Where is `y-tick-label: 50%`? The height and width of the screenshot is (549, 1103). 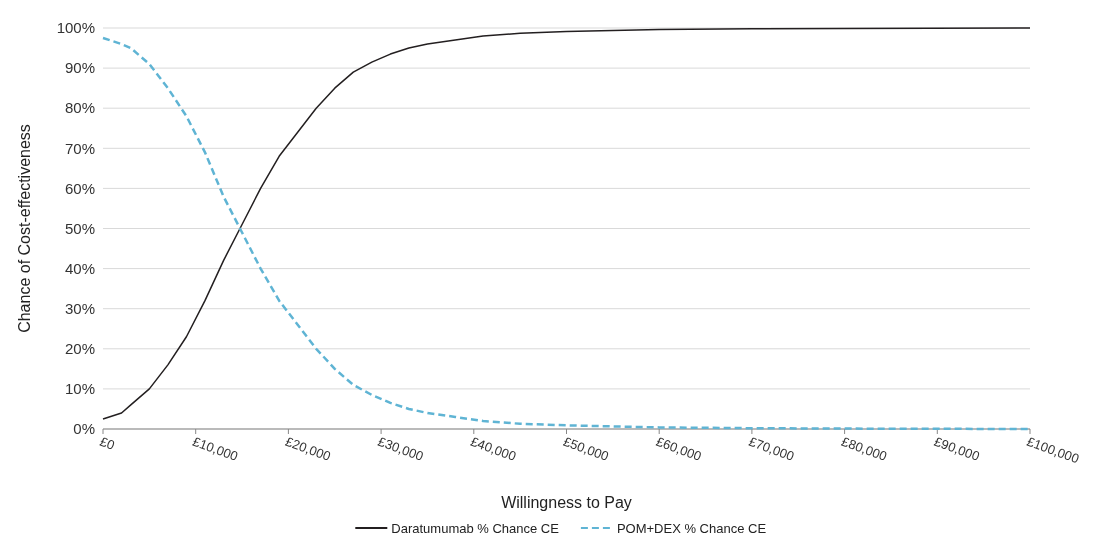
y-tick-label: 50% is located at coordinates (79, 228).